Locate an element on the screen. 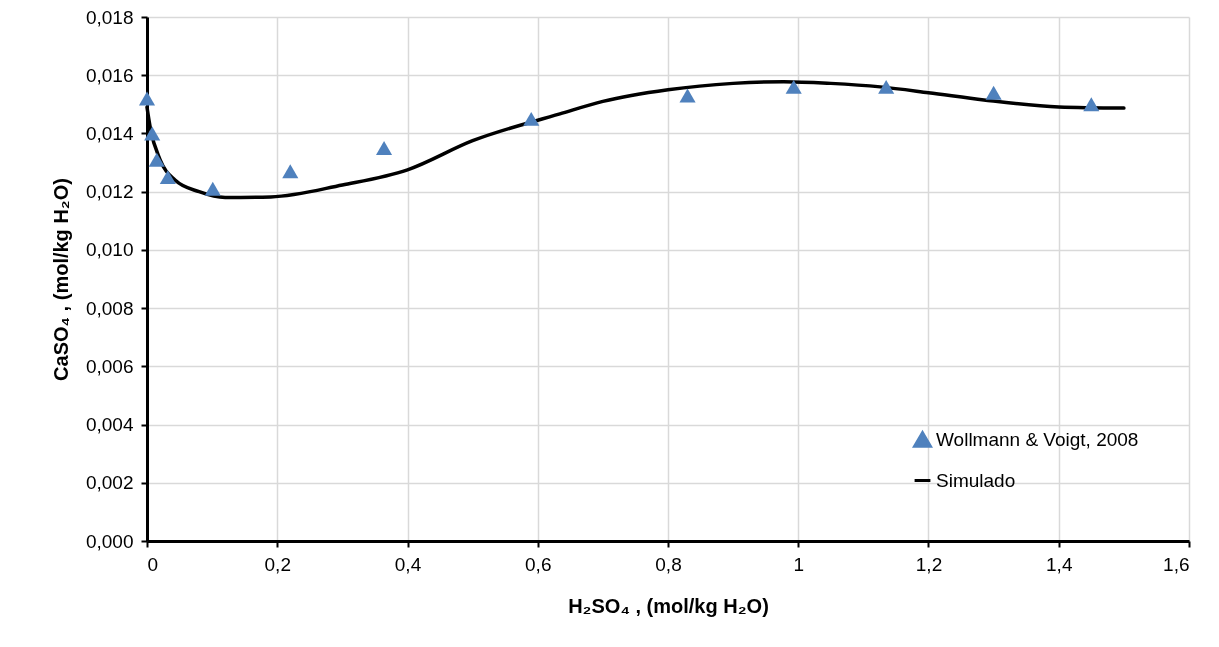 The width and height of the screenshot is (1219, 647). x-tick-label: 0 is located at coordinates (153, 564).